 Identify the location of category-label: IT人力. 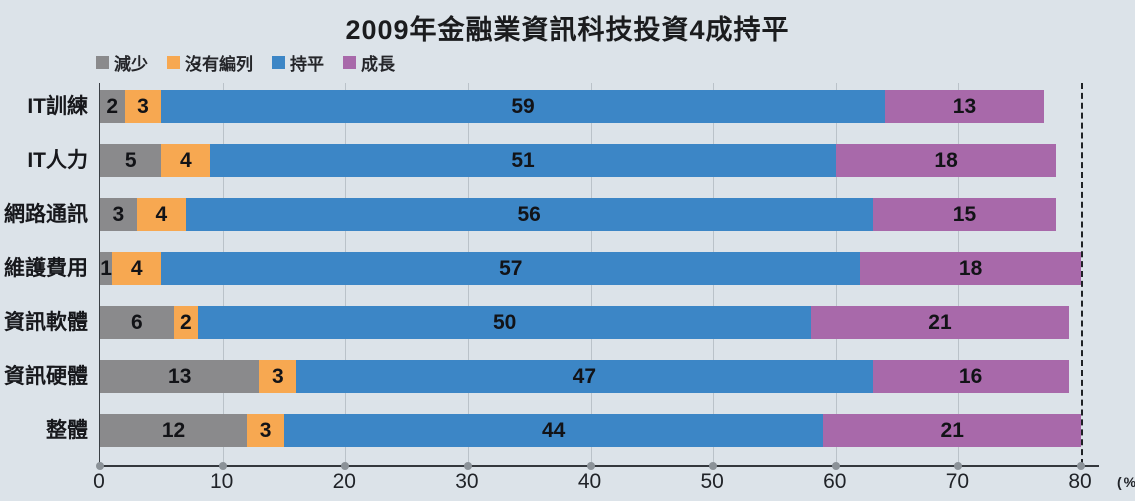
(57, 160).